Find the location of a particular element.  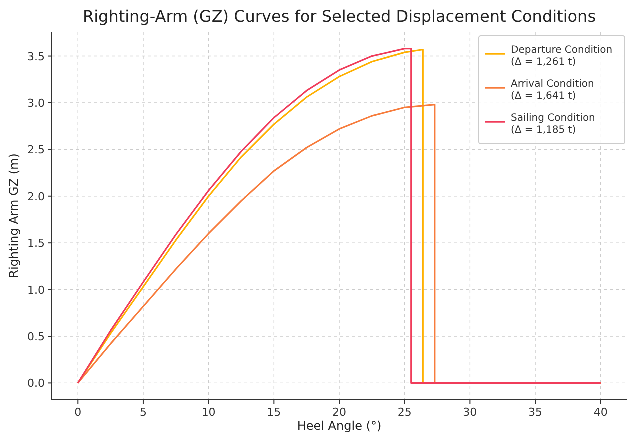

x-tick-label: 0 is located at coordinates (78, 412).